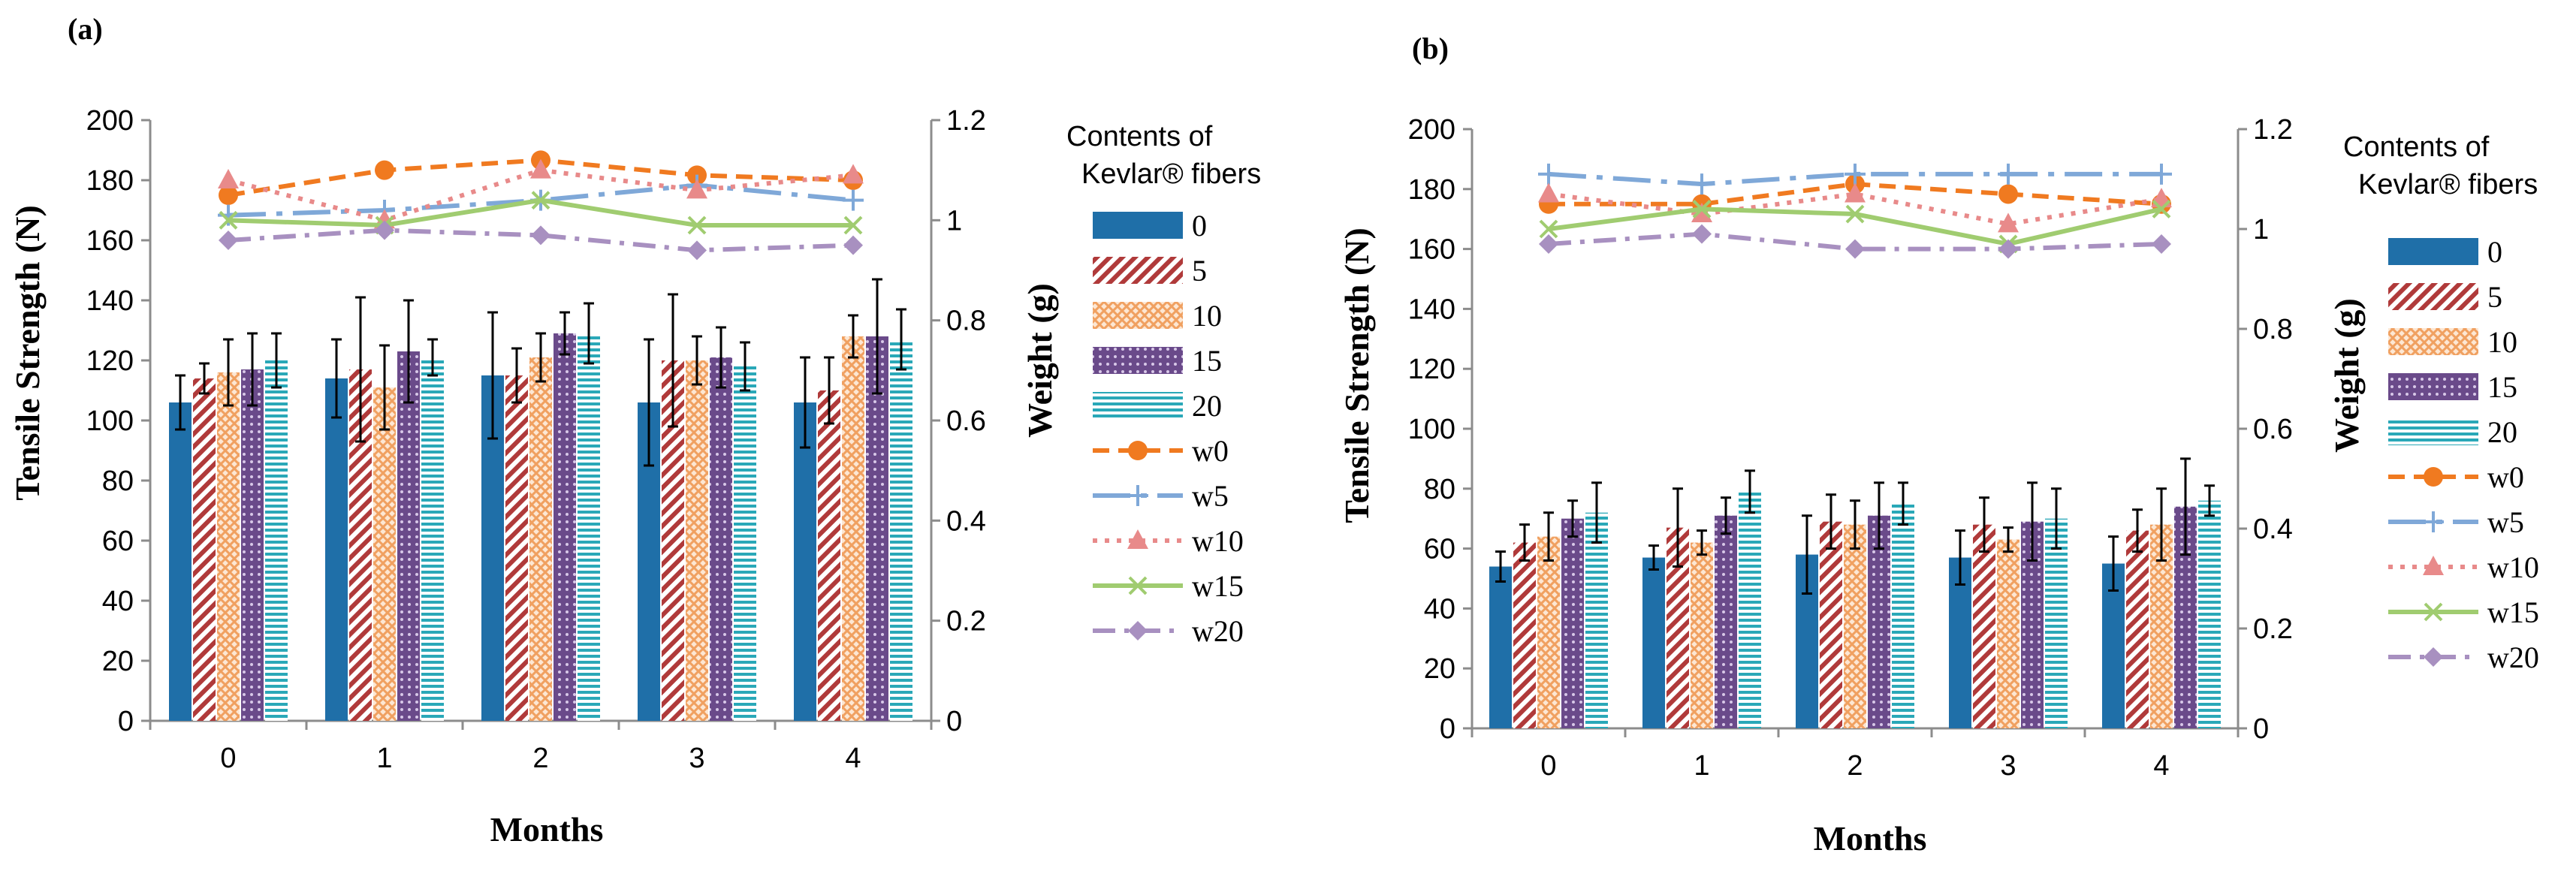 This screenshot has width=2576, height=874. What do you see at coordinates (118, 661) in the screenshot?
I see `panel-a-y-tick-label: 20` at bounding box center [118, 661].